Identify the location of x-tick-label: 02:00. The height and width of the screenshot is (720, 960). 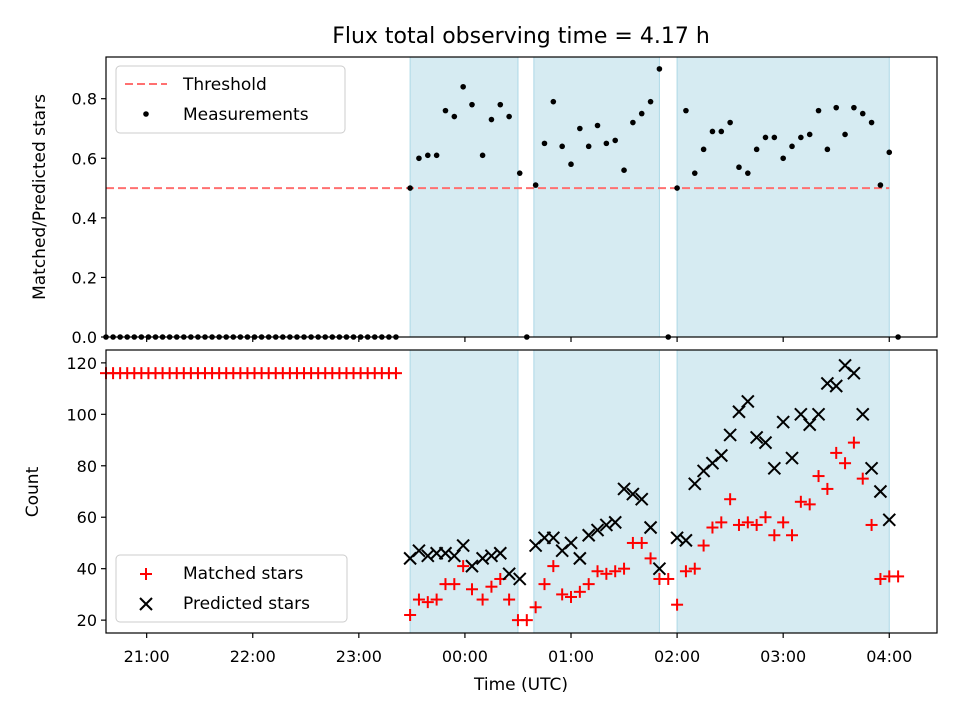
(677, 656).